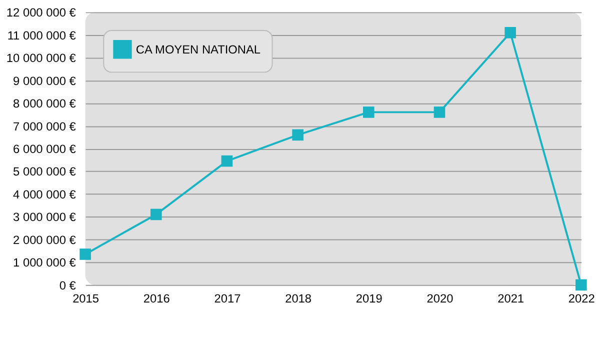 The image size is (600, 350). I want to click on y-tick-label: 10 000 000 €, so click(41, 58).